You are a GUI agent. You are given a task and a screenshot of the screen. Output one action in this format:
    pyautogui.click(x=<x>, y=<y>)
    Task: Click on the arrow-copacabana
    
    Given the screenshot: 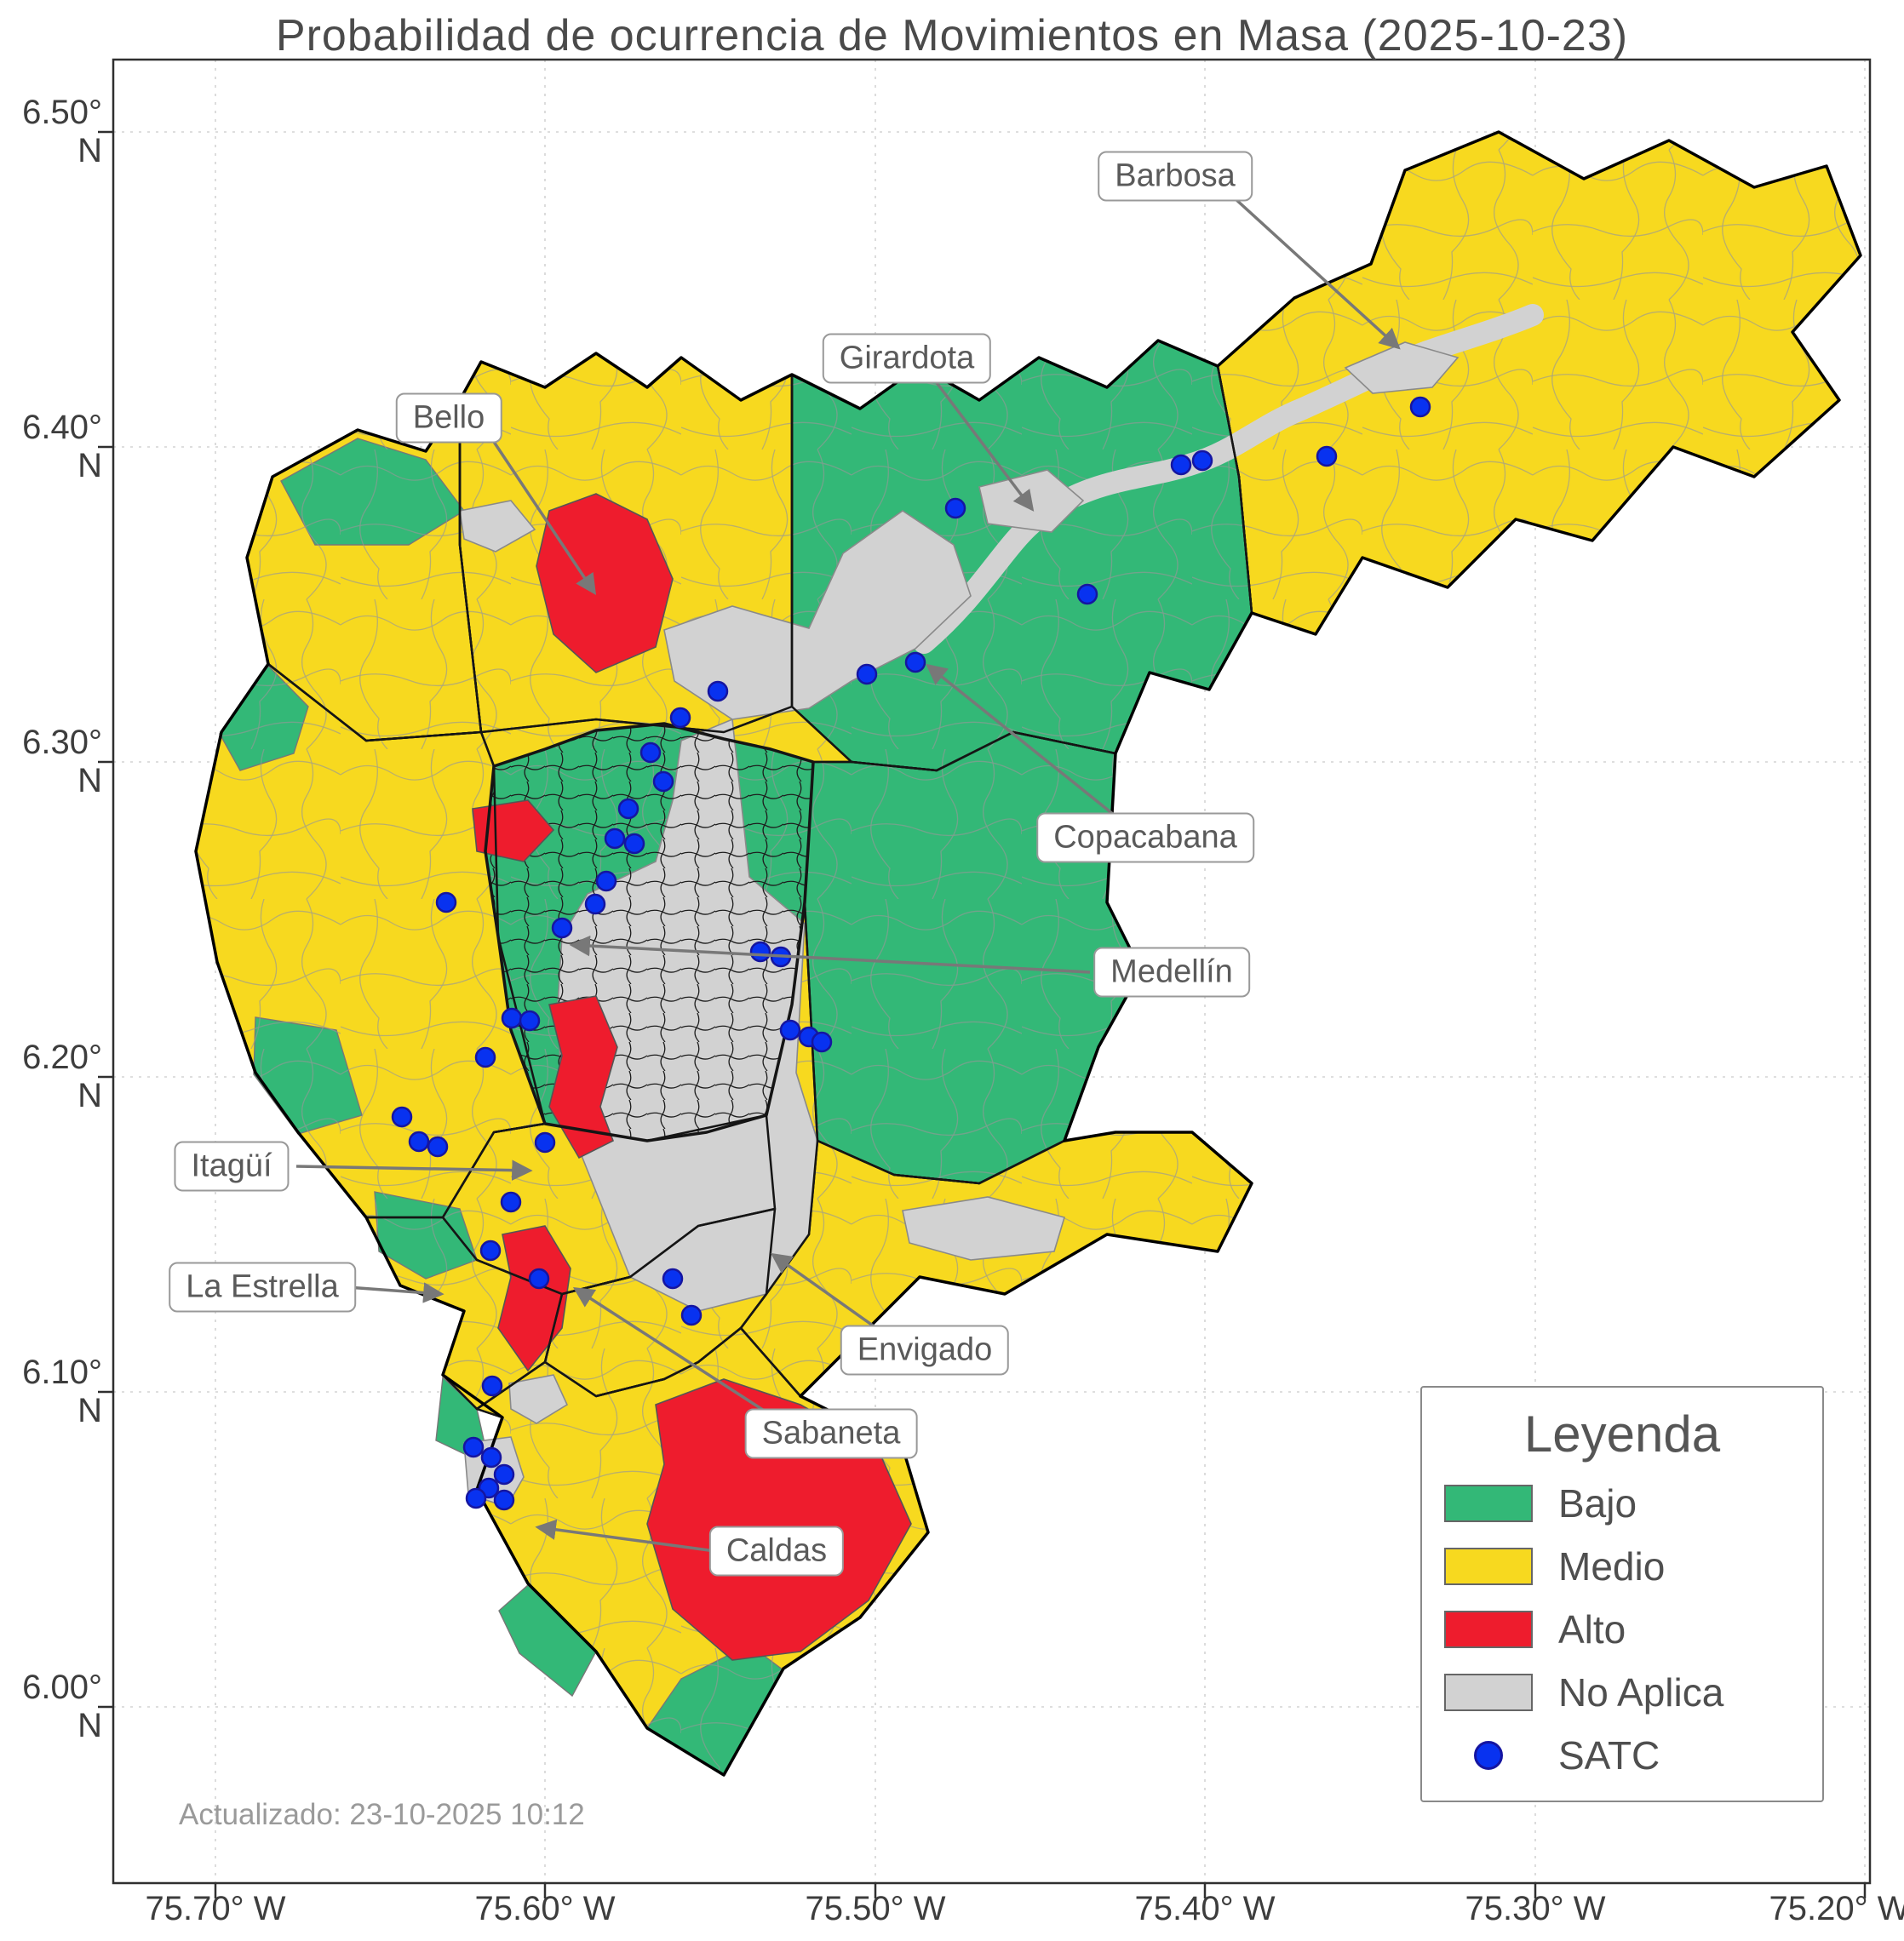 What is the action you would take?
    pyautogui.click(x=1021, y=739)
    